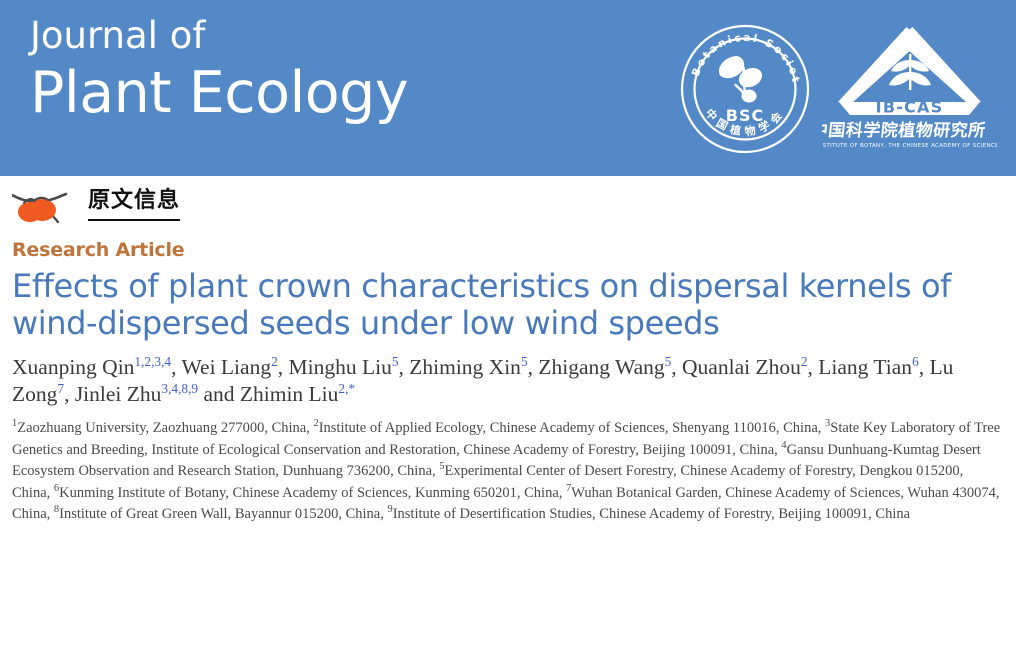 The width and height of the screenshot is (1016, 650). I want to click on author-name: Jinlei Zhu, so click(118, 394).